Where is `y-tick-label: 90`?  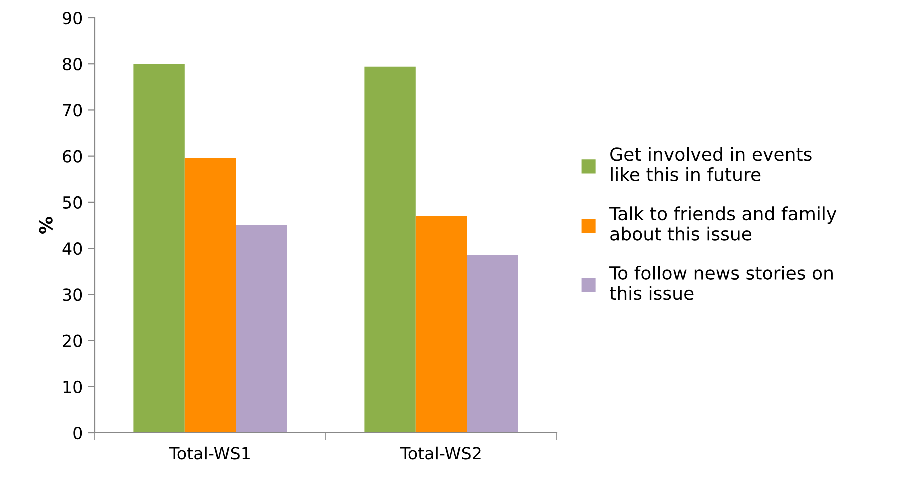
y-tick-label: 90 is located at coordinates (72, 18).